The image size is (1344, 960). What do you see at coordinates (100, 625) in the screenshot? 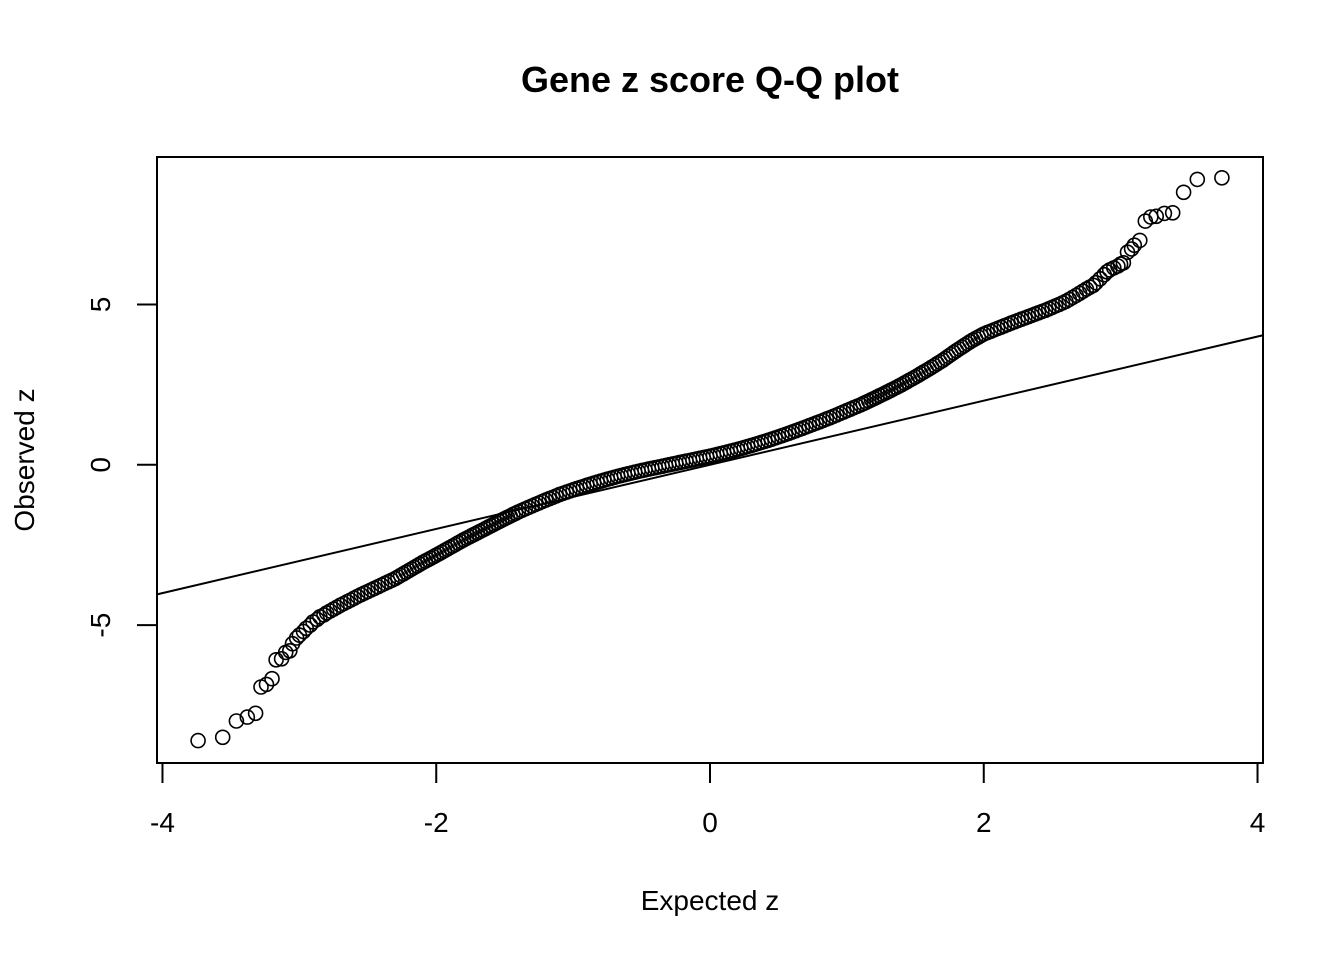
I see `y-tick-label: -5` at bounding box center [100, 625].